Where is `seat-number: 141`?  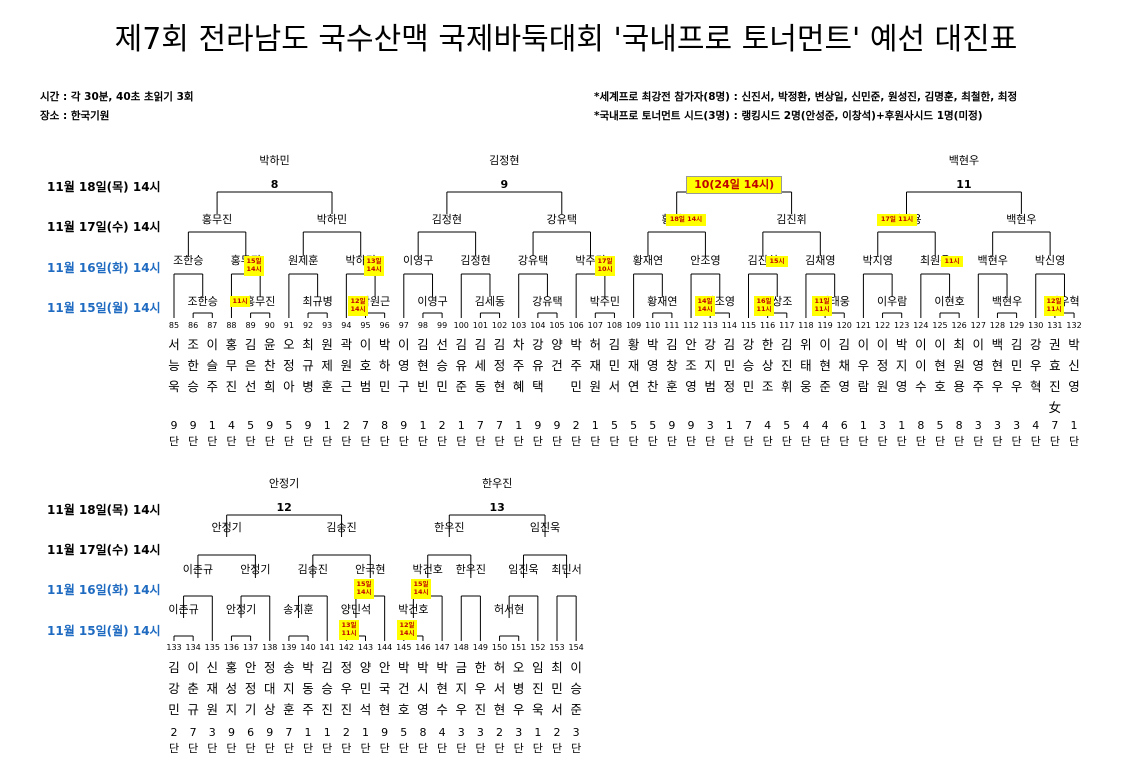
seat-number: 141 is located at coordinates (327, 647).